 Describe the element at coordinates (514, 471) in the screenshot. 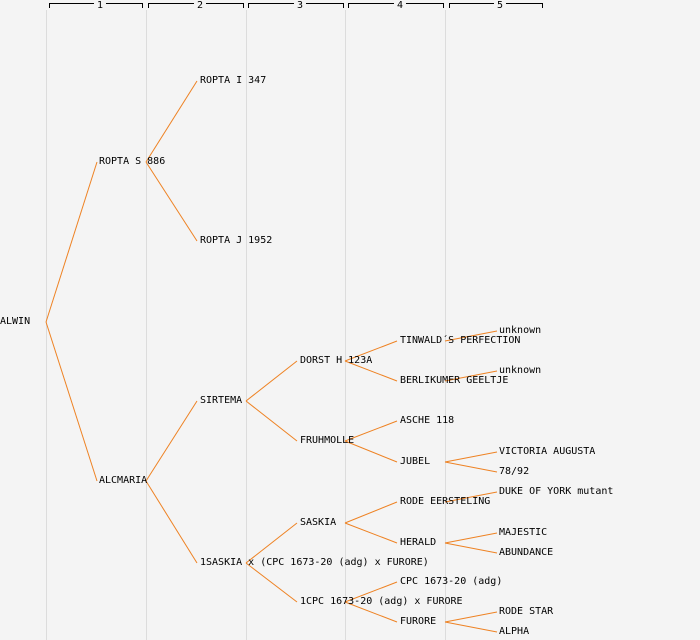

I see `pedigree-node-78-92: 78/92` at that location.